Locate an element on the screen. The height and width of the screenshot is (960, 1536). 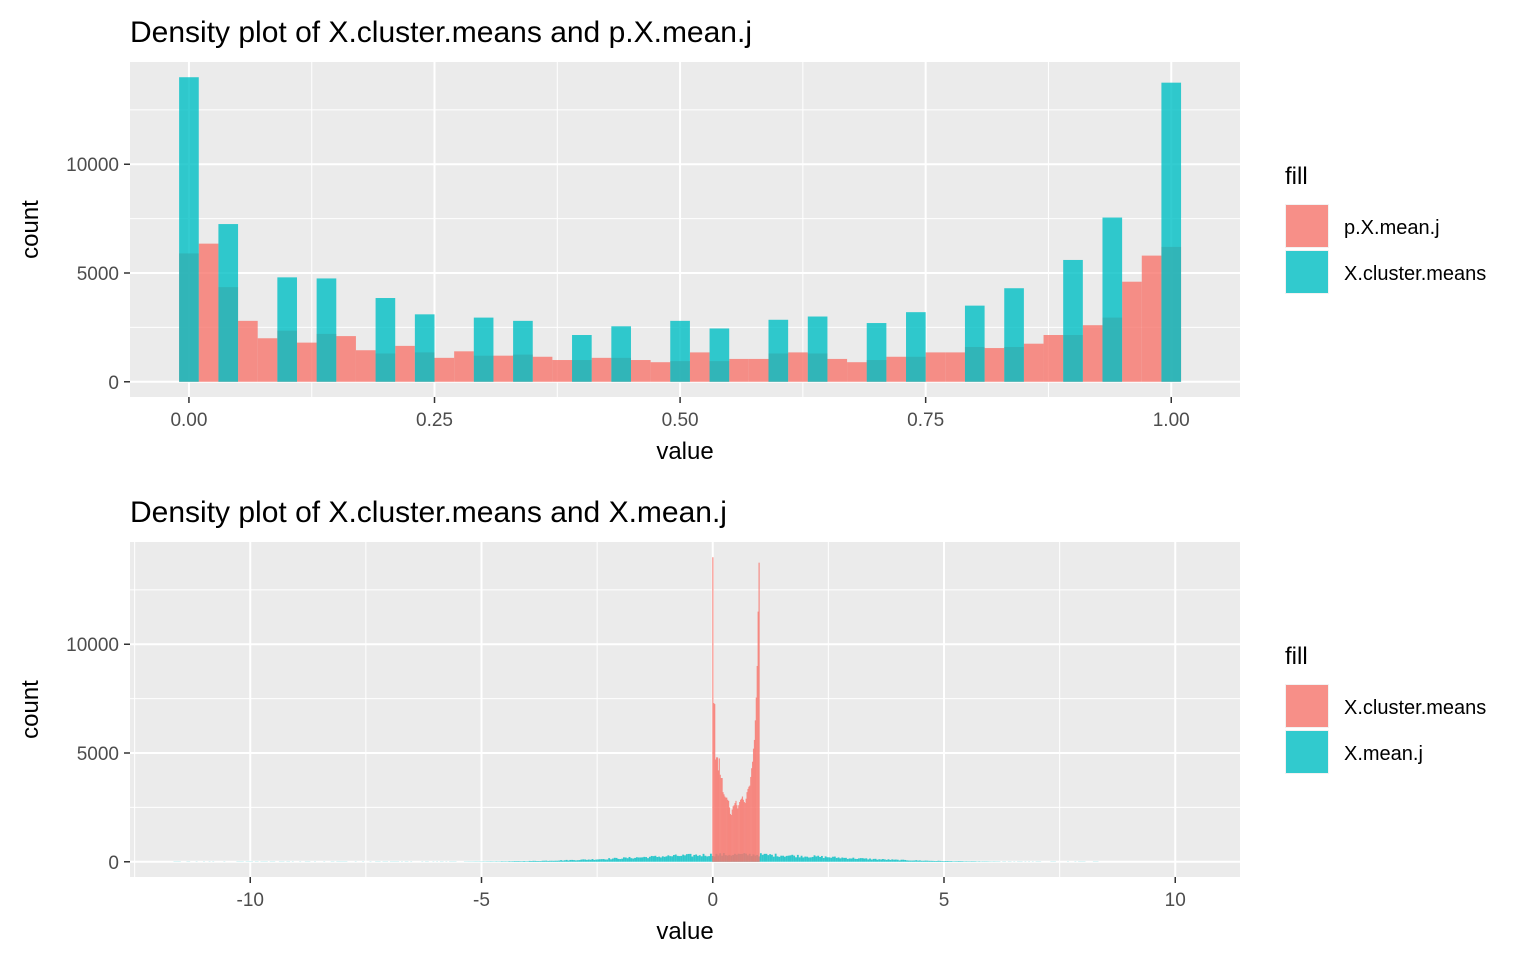
x-tick-label: 10 is located at coordinates (1175, 900).